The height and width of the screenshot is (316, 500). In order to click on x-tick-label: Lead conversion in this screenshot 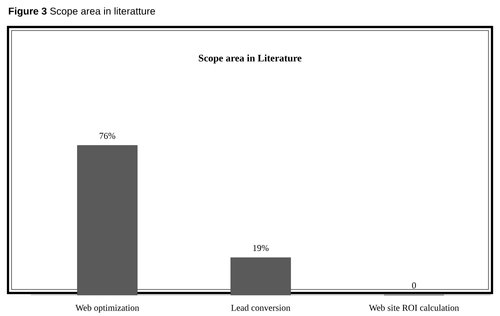, I will do `click(260, 307)`.